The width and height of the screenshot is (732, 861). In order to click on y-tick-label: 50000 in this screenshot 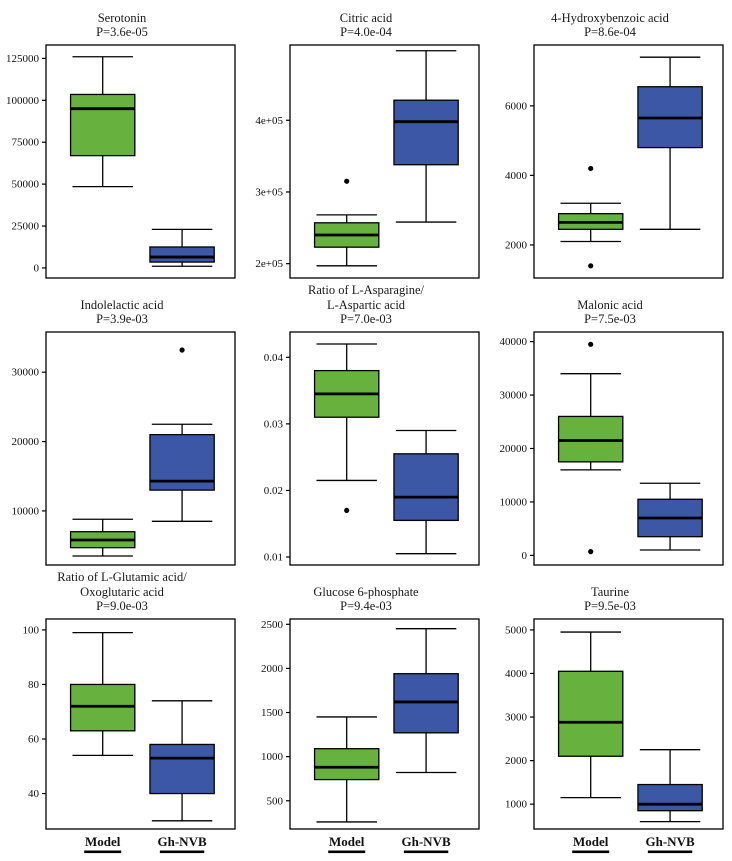, I will do `click(26, 185)`.